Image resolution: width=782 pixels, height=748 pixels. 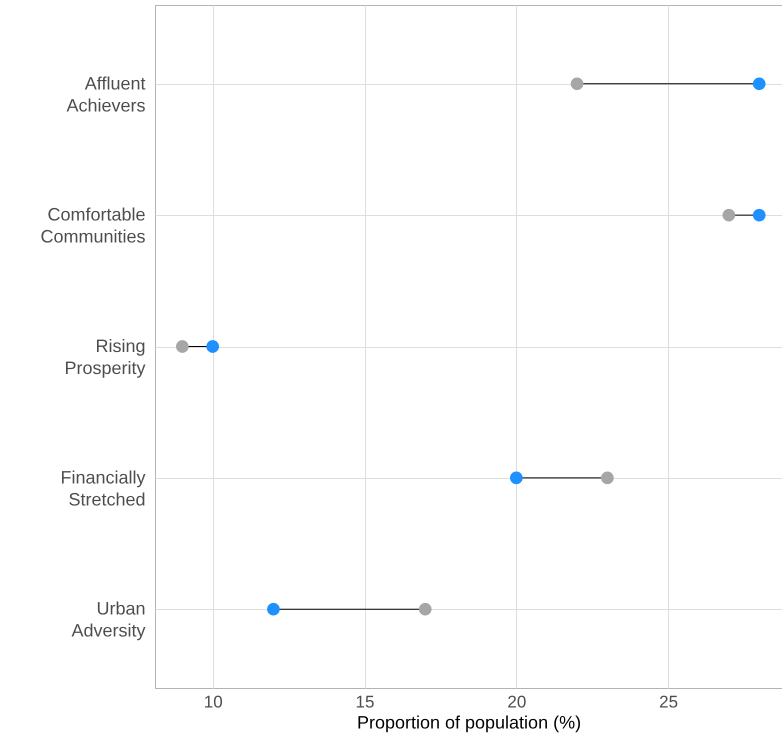 I want to click on y-tick-label: Comfortable Communities, so click(x=93, y=225).